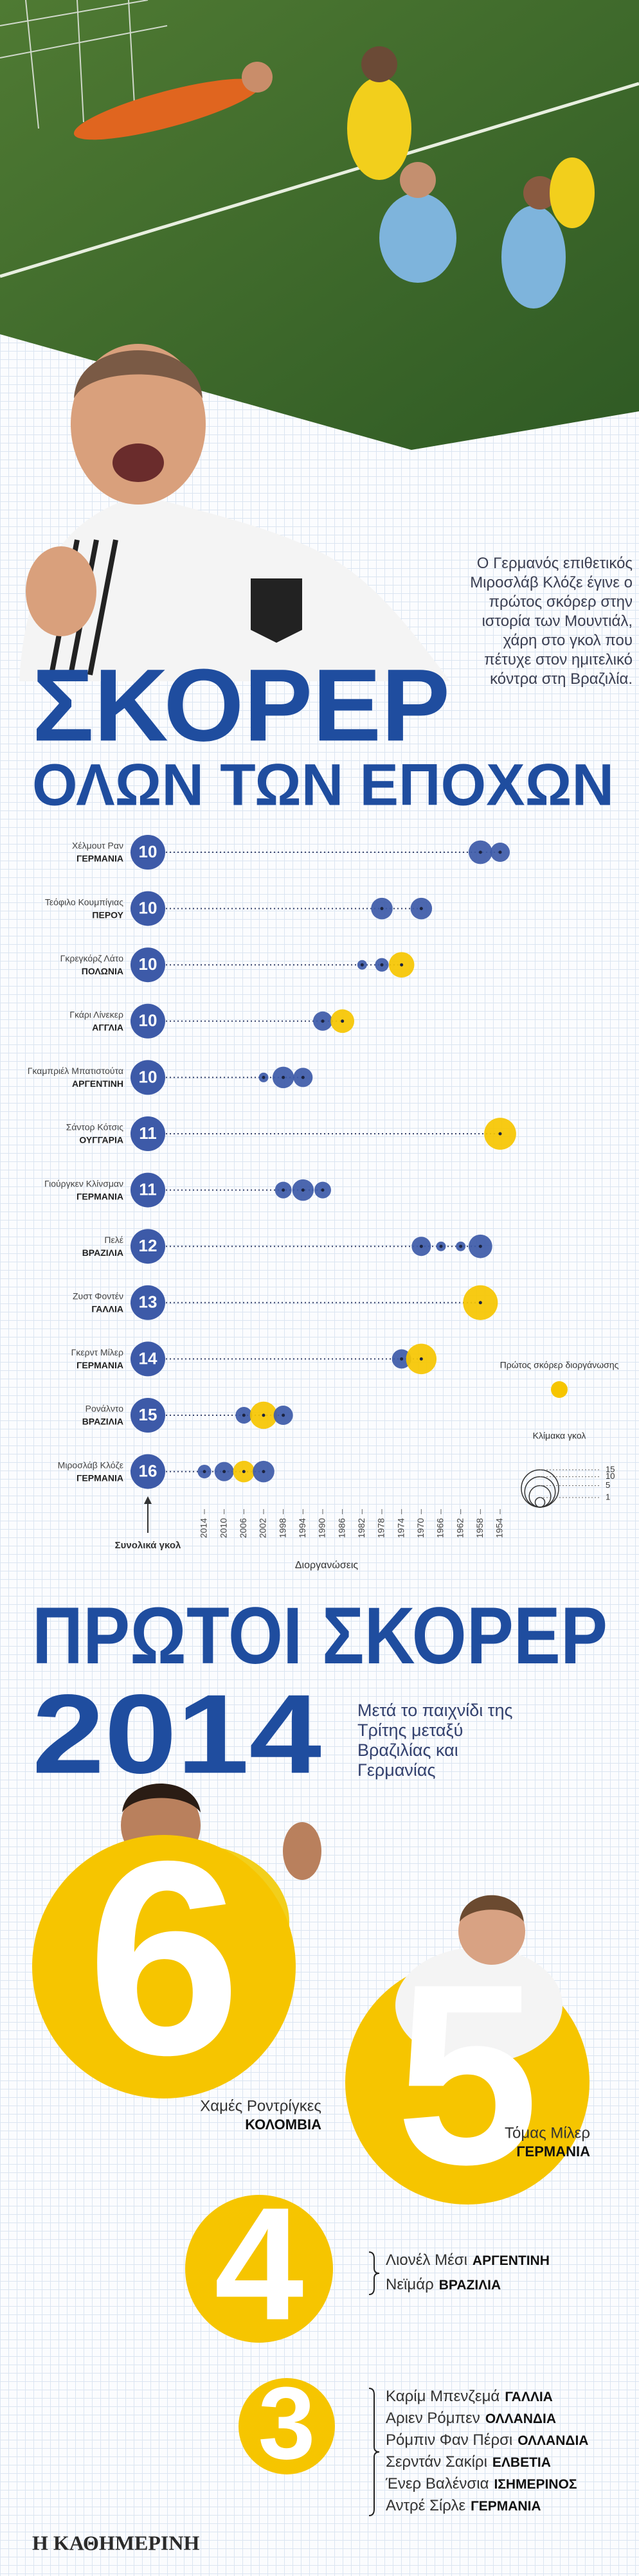 Image resolution: width=639 pixels, height=2576 pixels. I want to click on field-line, so click(319, 180).